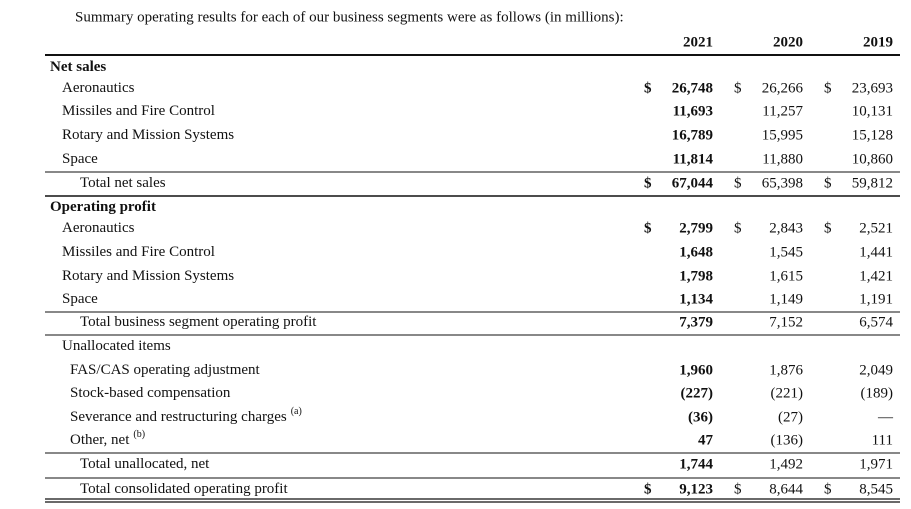  What do you see at coordinates (696, 299) in the screenshot?
I see `cell-value: 1,134` at bounding box center [696, 299].